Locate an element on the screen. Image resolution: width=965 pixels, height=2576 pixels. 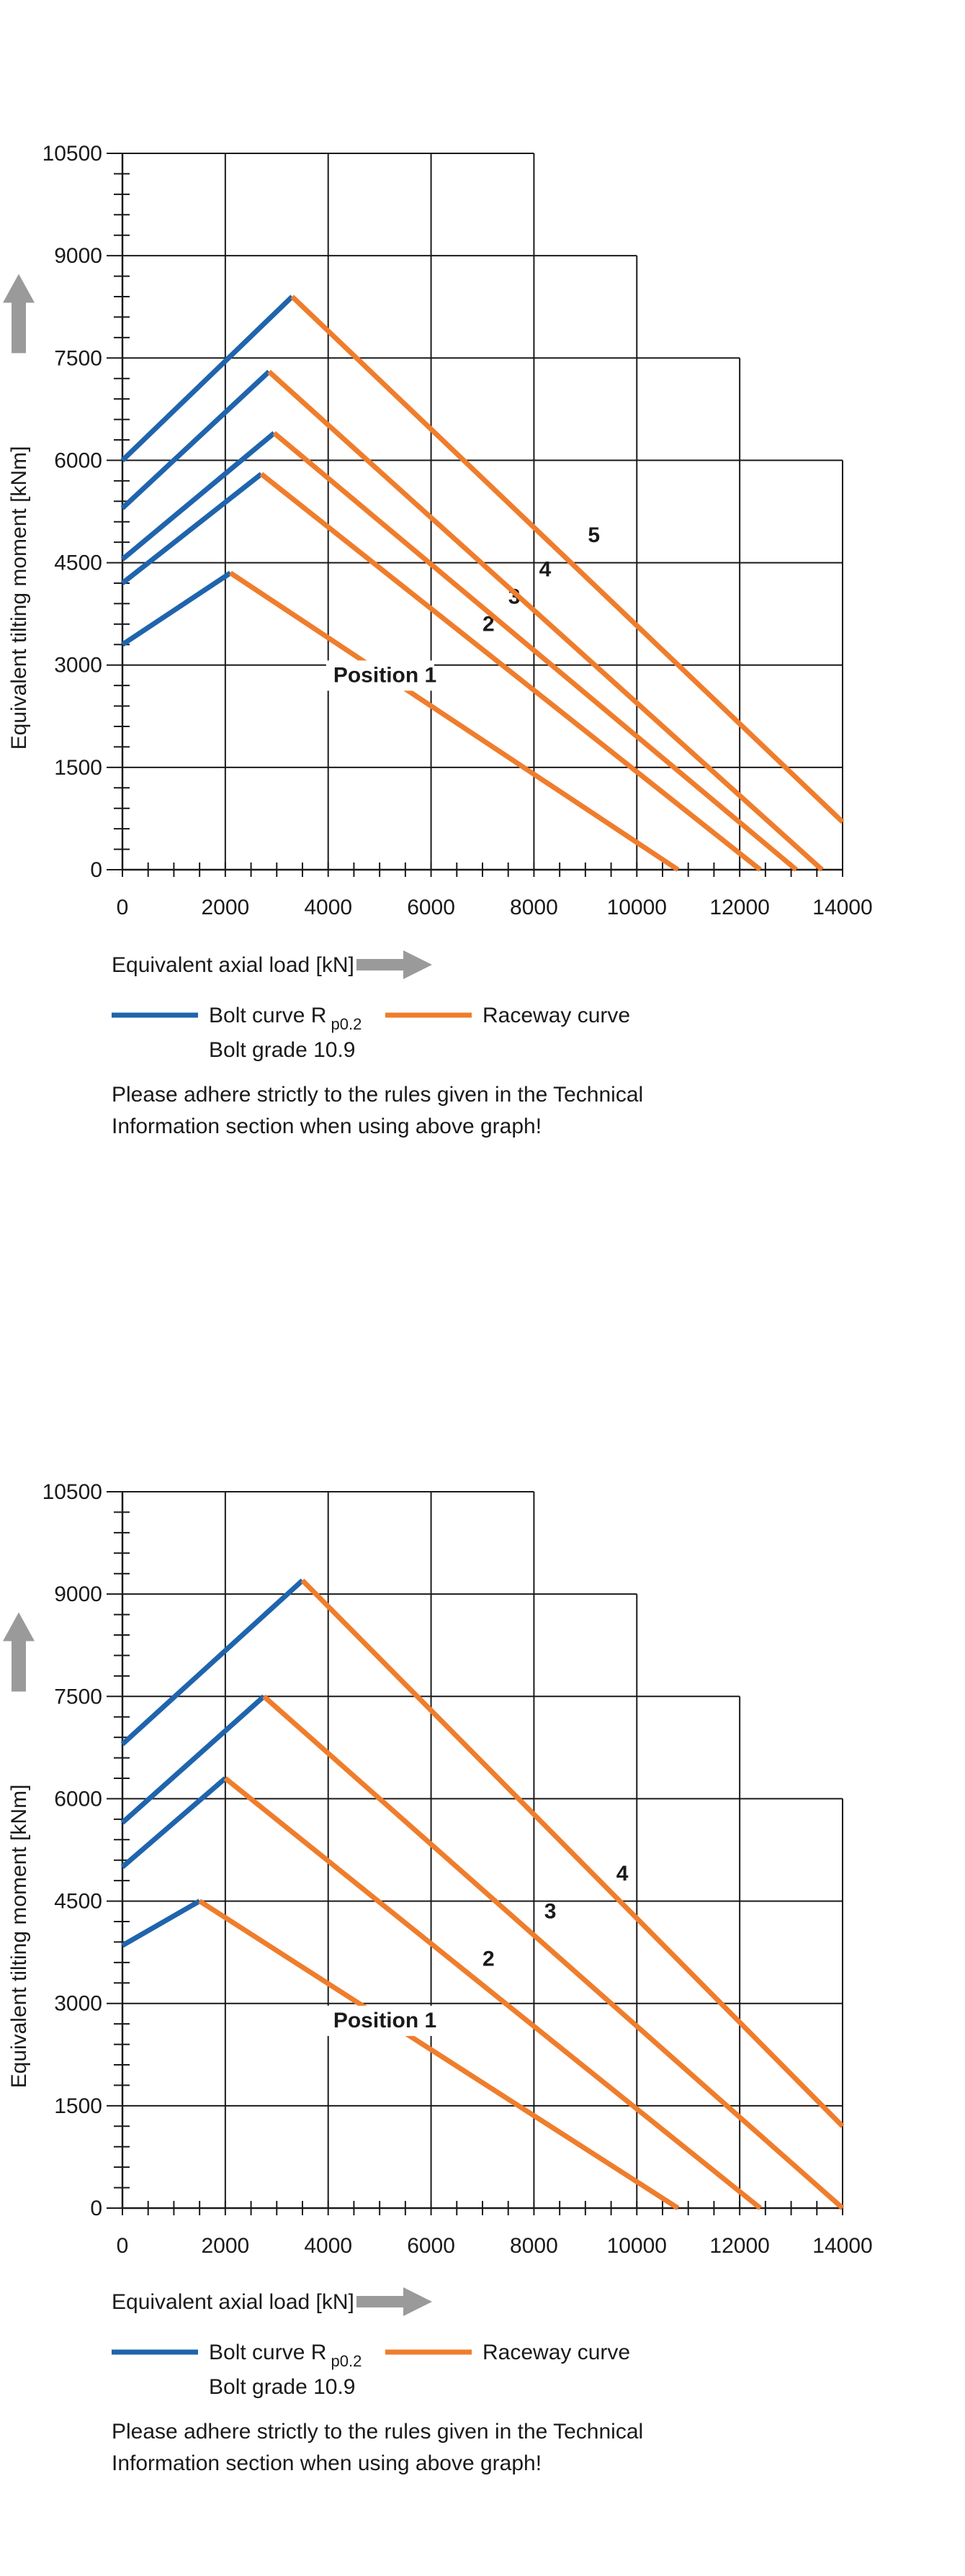
series-4: 4 is located at coordinates (472, 620).